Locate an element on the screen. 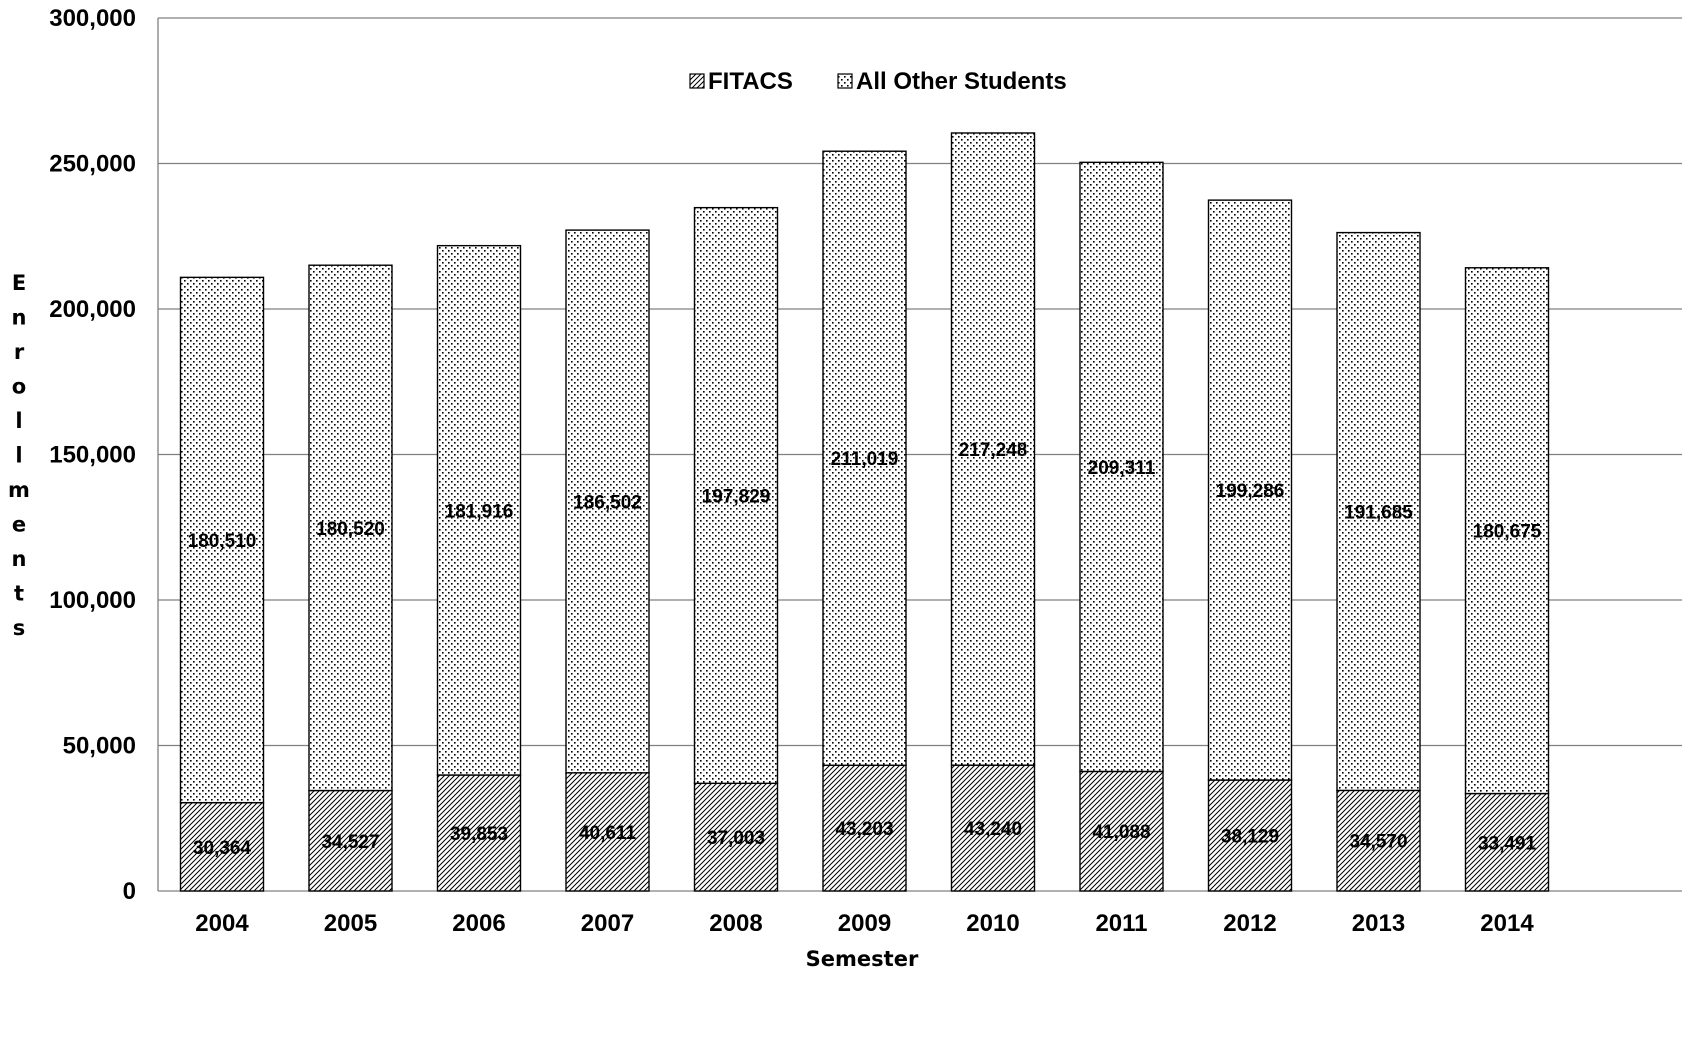 The image size is (1682, 1042). y-axis-title-letter: t is located at coordinates (19, 594).